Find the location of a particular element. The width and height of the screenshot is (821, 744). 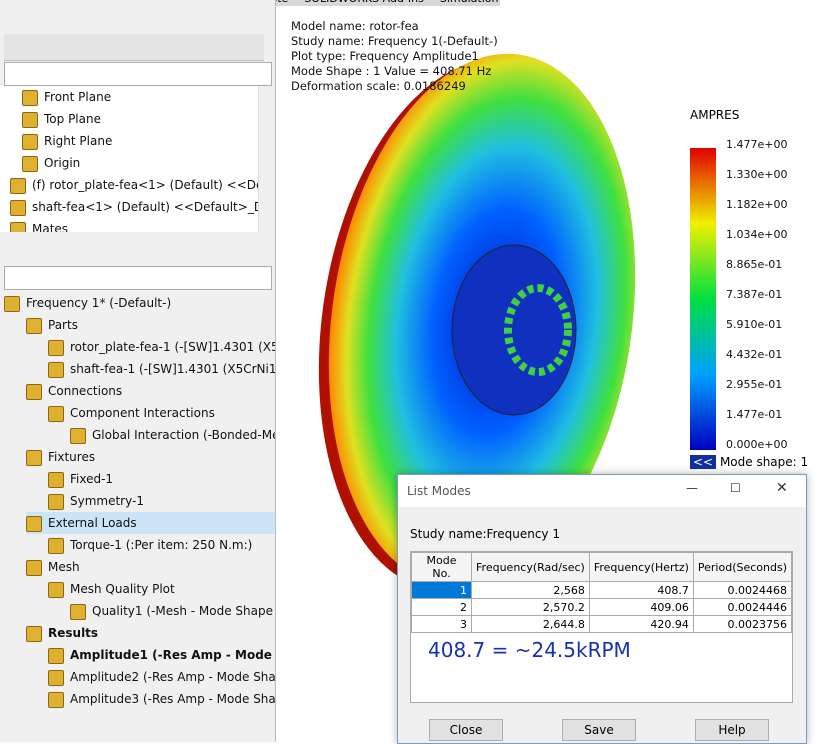

ribbon-tab: SOLIDWORKS Add-Ins is located at coordinates (364, 2).